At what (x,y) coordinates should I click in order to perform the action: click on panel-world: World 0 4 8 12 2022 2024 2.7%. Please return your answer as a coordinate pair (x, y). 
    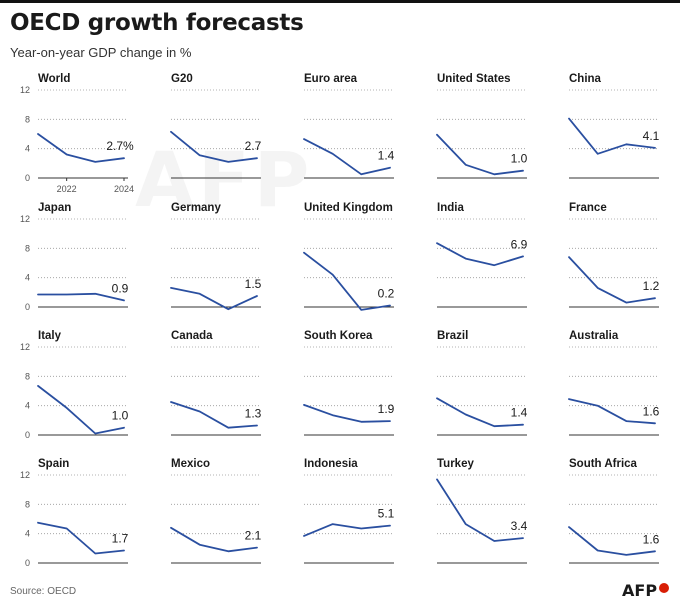
    Looking at the image, I should click on (77, 133).